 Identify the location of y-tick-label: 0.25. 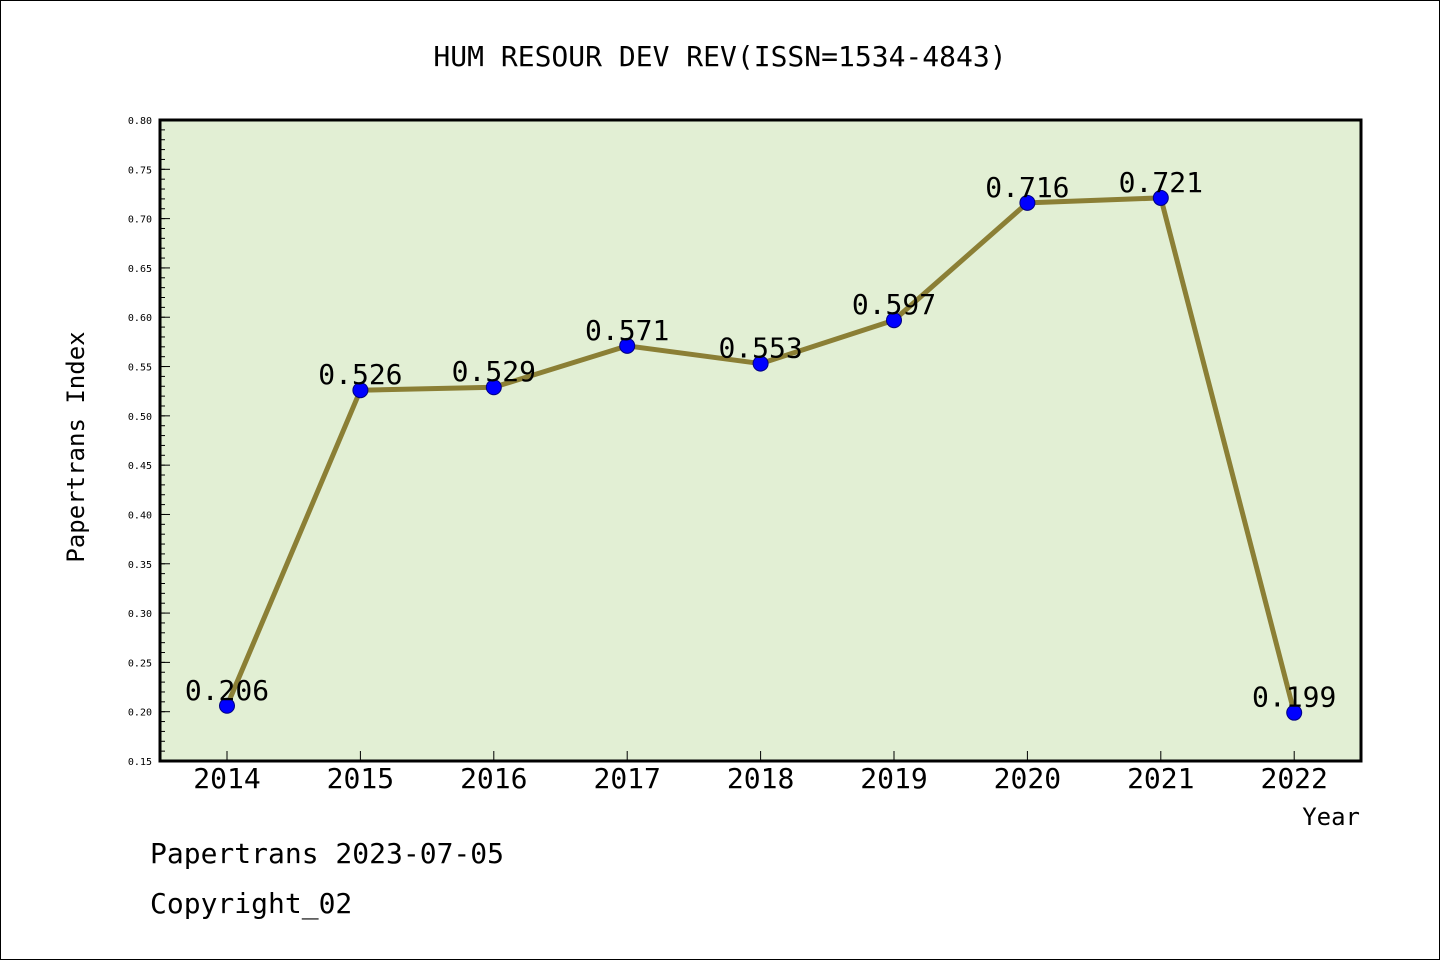
(140, 663).